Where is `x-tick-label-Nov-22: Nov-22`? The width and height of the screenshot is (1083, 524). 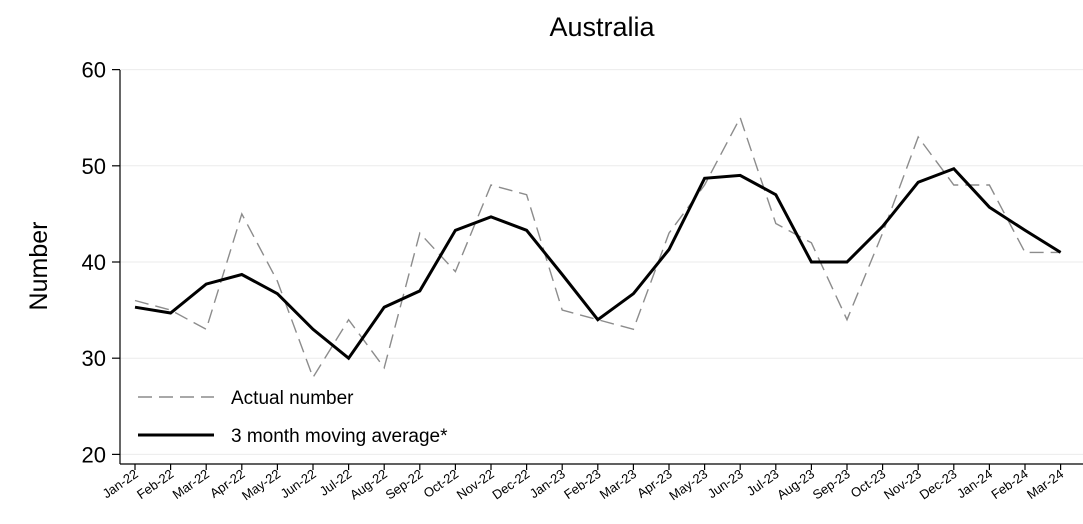 x-tick-label-Nov-22: Nov-22 is located at coordinates (475, 484).